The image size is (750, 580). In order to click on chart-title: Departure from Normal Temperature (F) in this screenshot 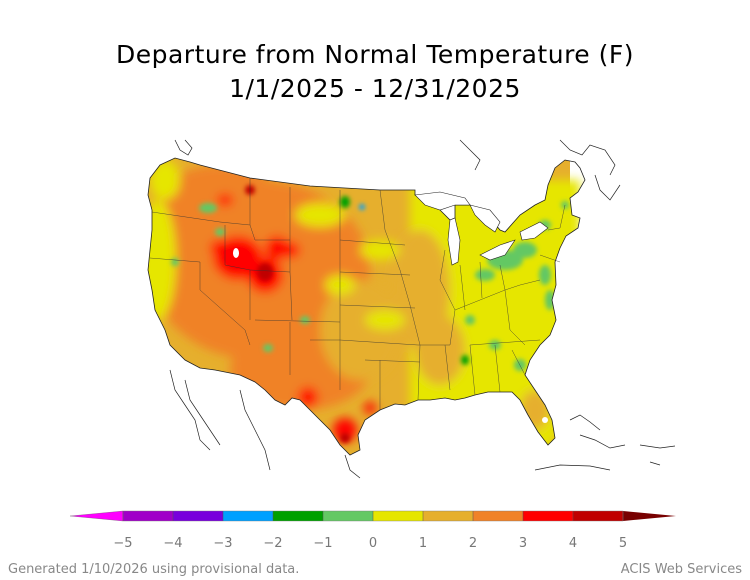, I will do `click(375, 54)`.